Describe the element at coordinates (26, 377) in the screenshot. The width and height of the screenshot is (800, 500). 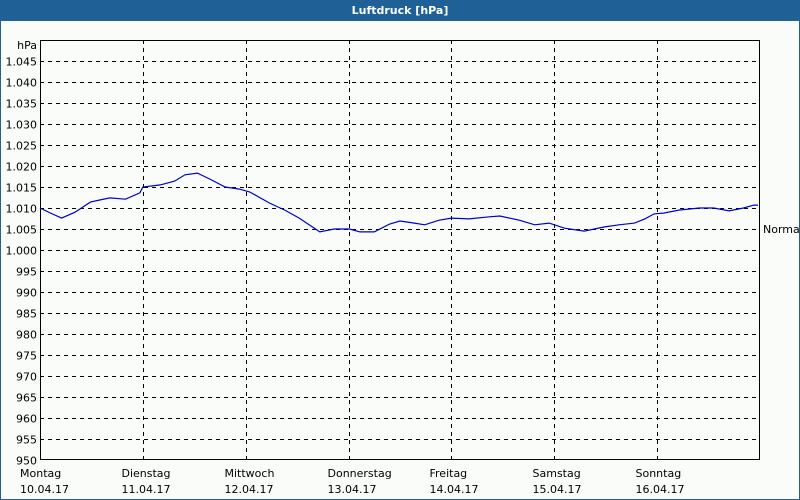
I see `y-tick-label: 970` at that location.